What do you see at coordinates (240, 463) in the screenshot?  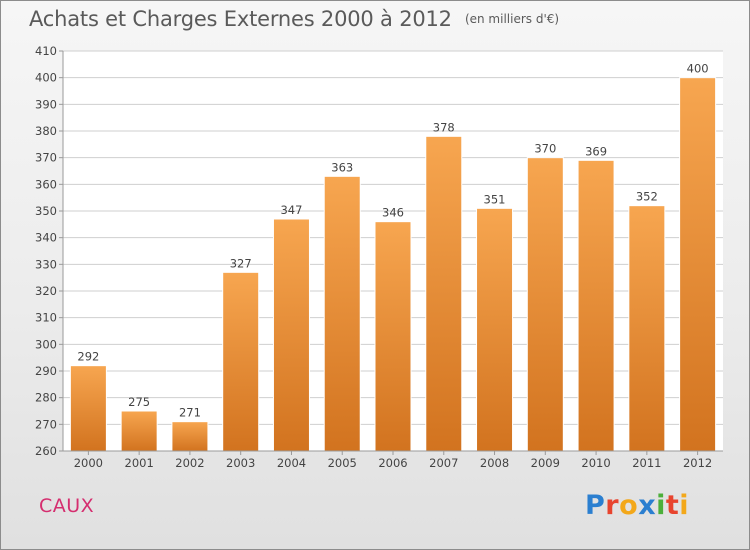 I see `x-tick-label: 2003` at bounding box center [240, 463].